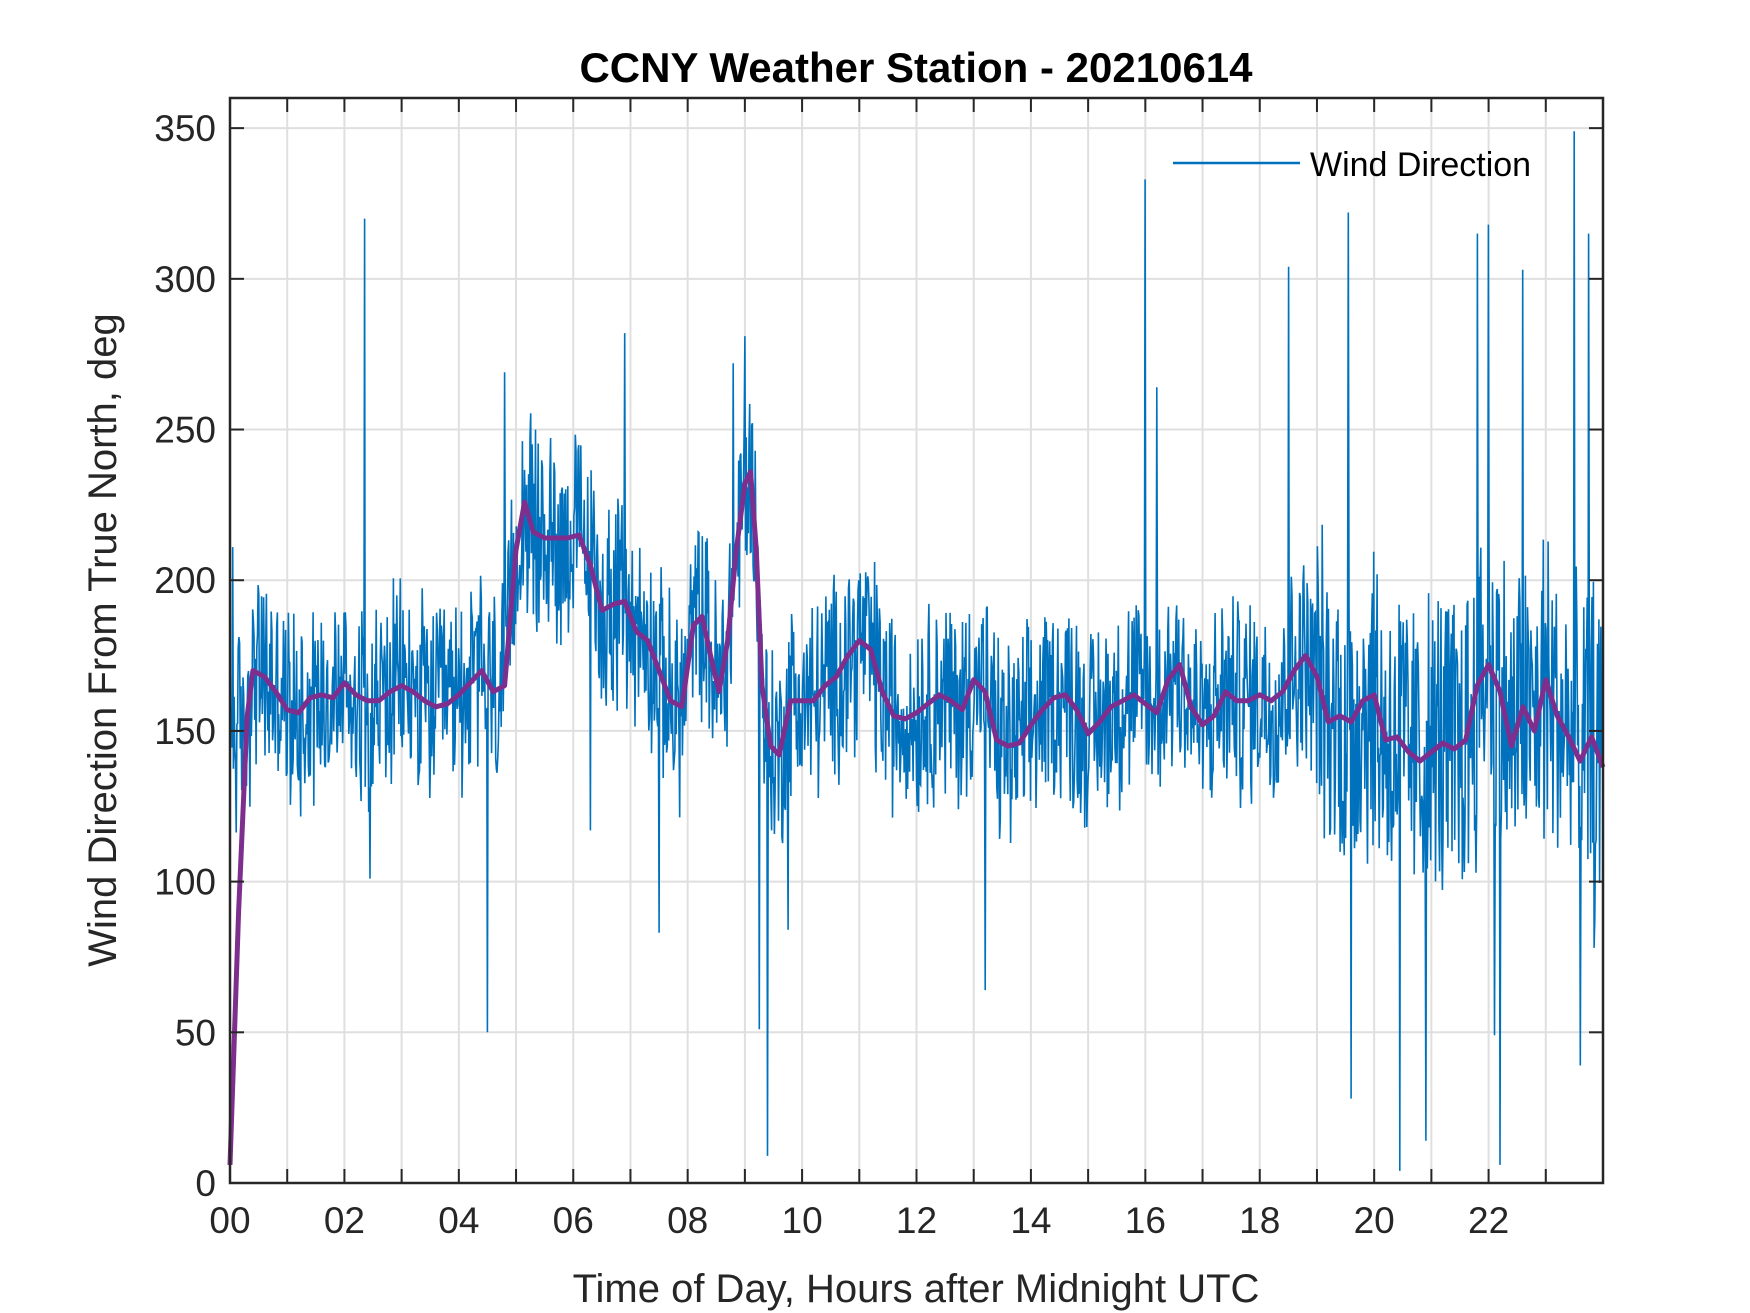 This screenshot has height=1313, width=1750. What do you see at coordinates (185, 731) in the screenshot?
I see `y-tick-label-150: 150` at bounding box center [185, 731].